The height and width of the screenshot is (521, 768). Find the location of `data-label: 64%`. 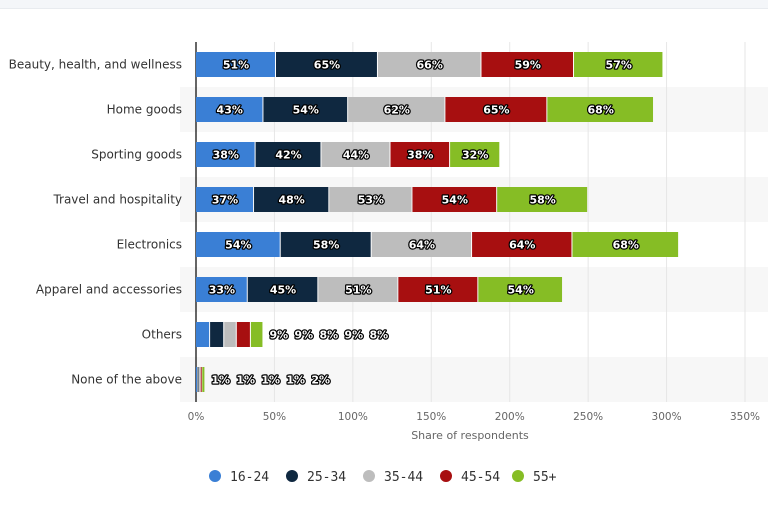

data-label: 64% is located at coordinates (422, 245).